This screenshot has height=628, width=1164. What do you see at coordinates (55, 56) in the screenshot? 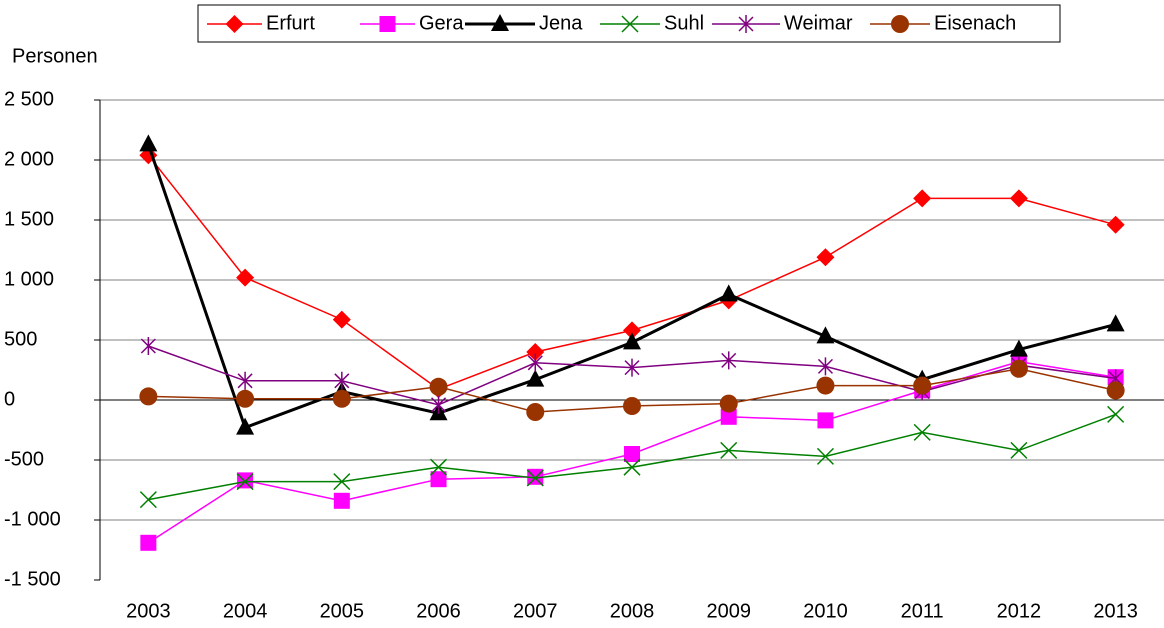
I see `y-axis-label: Personen` at bounding box center [55, 56].